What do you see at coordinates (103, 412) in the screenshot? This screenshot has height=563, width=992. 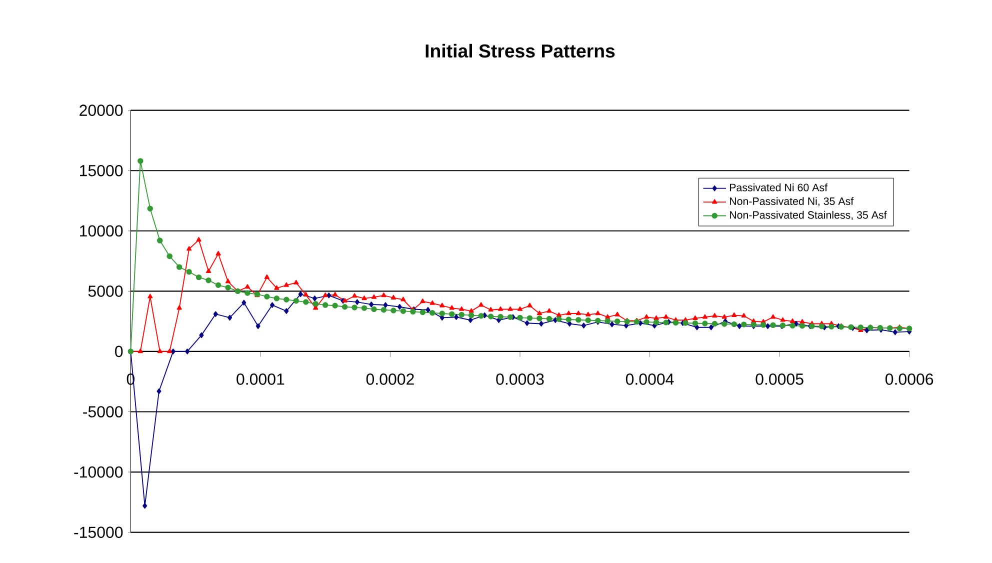 I see `y-tick-label: -5000` at bounding box center [103, 412].